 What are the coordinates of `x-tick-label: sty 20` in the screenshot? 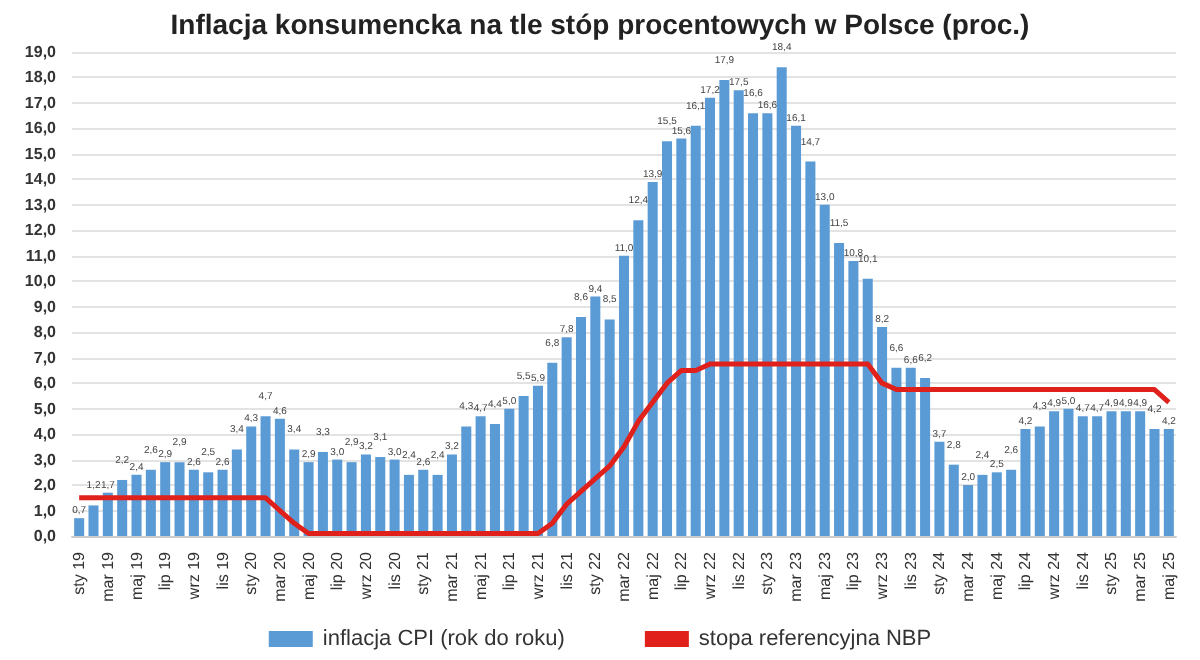 It's located at (251, 572).